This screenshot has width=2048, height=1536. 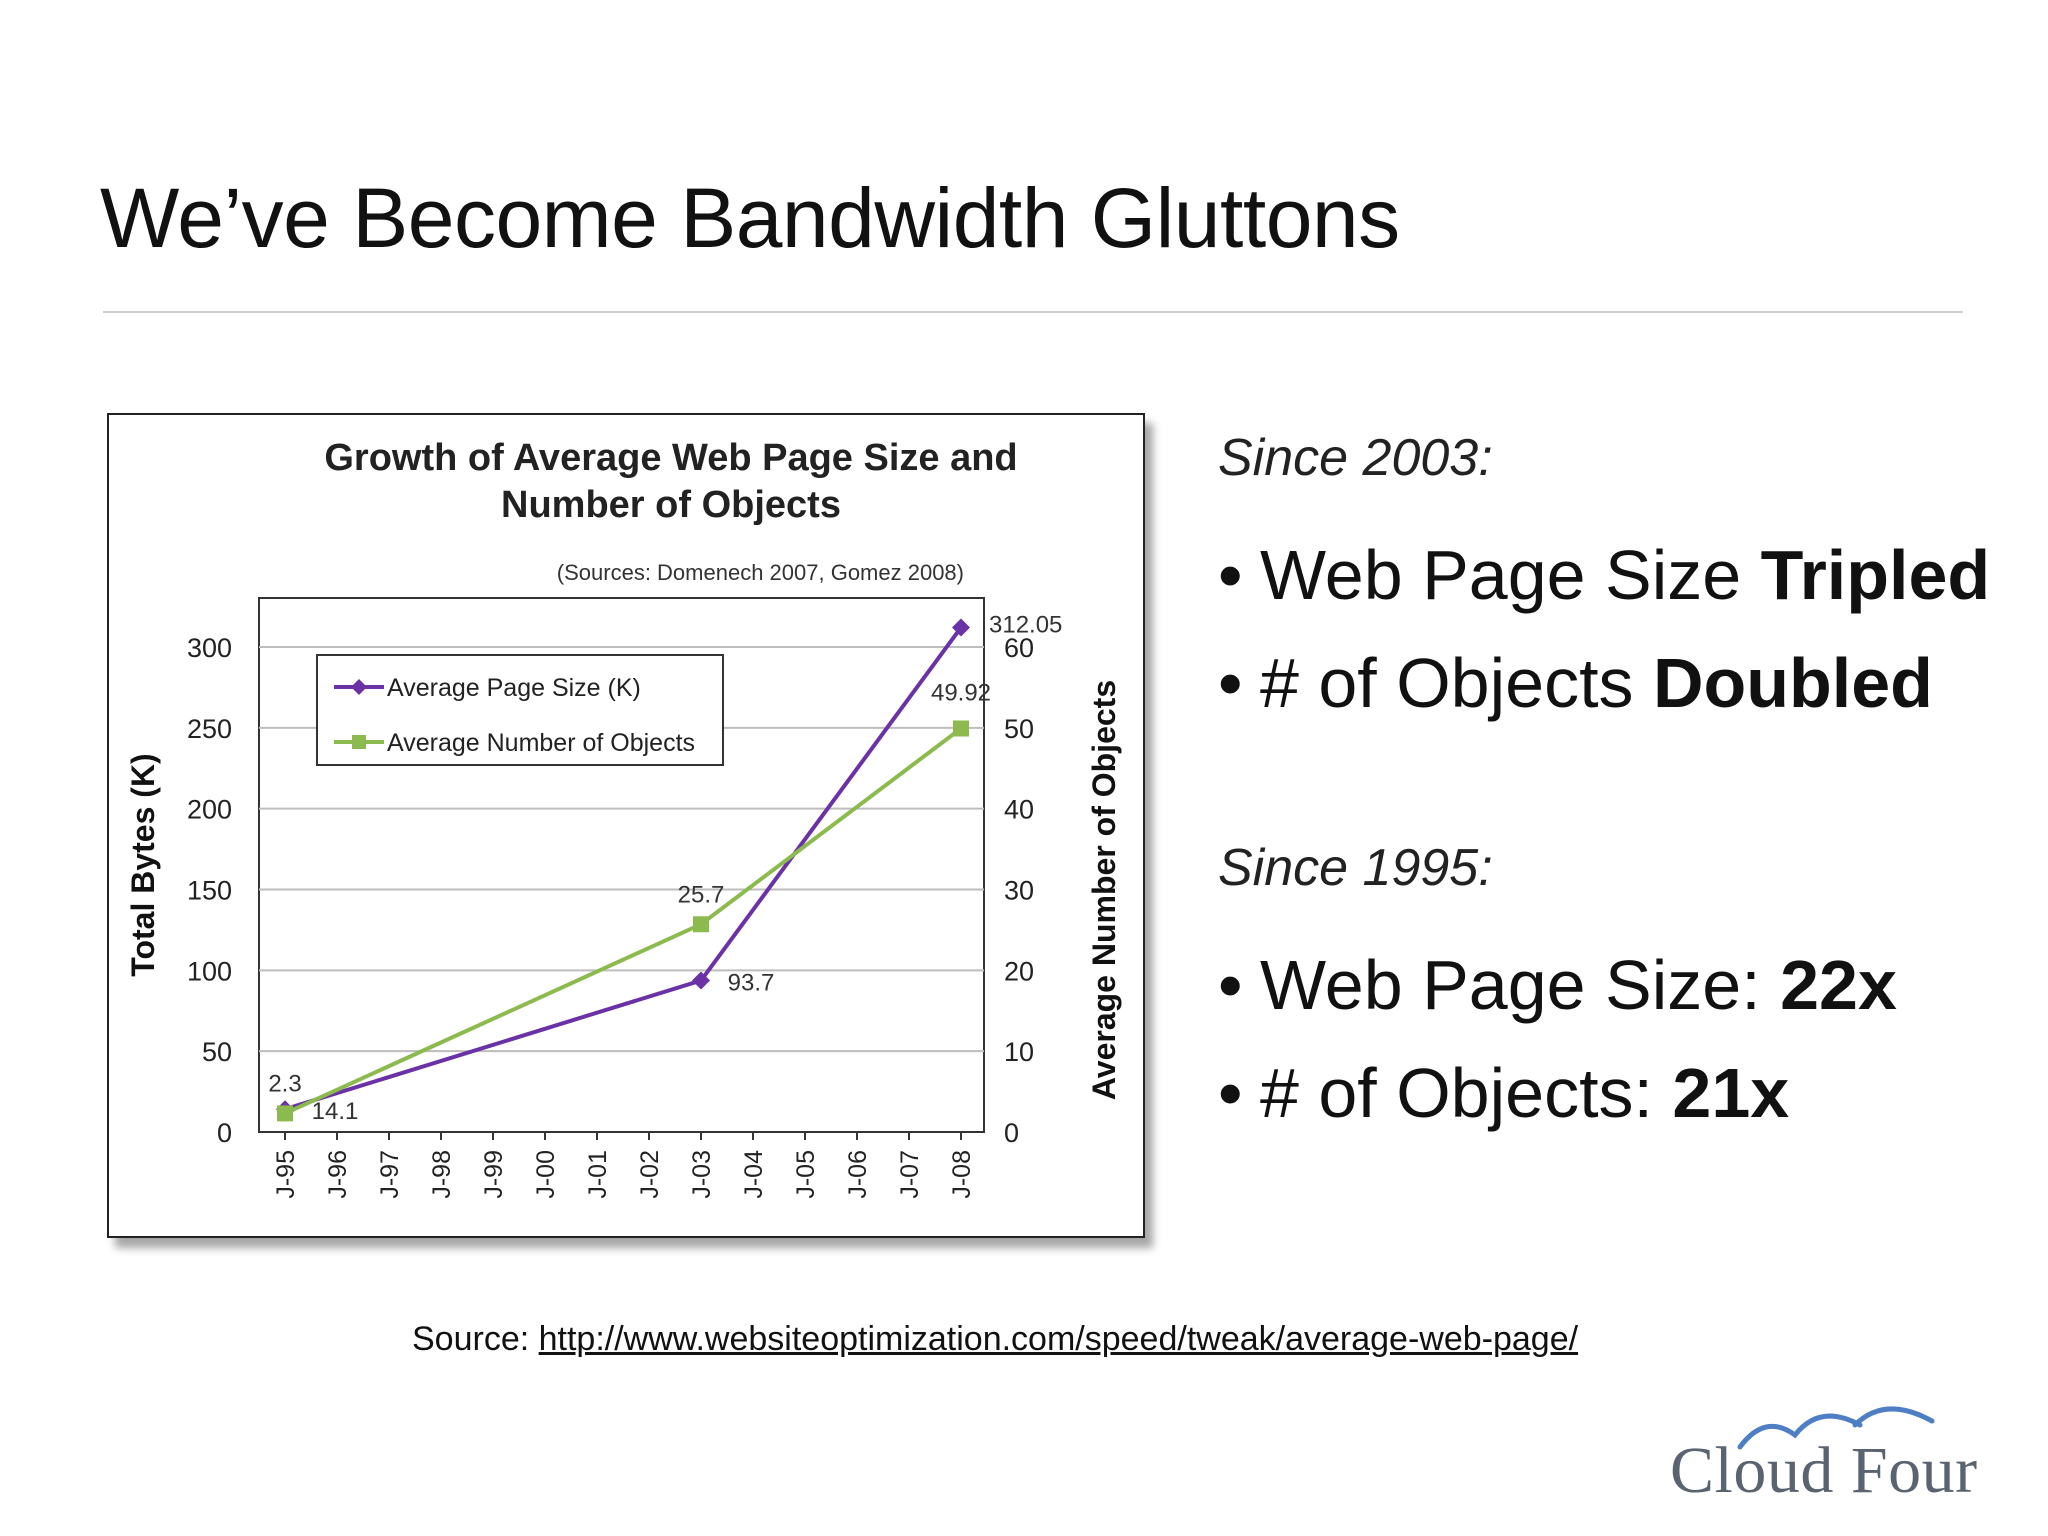 I want to click on y-tick-label: 50, so click(x=217, y=1052).